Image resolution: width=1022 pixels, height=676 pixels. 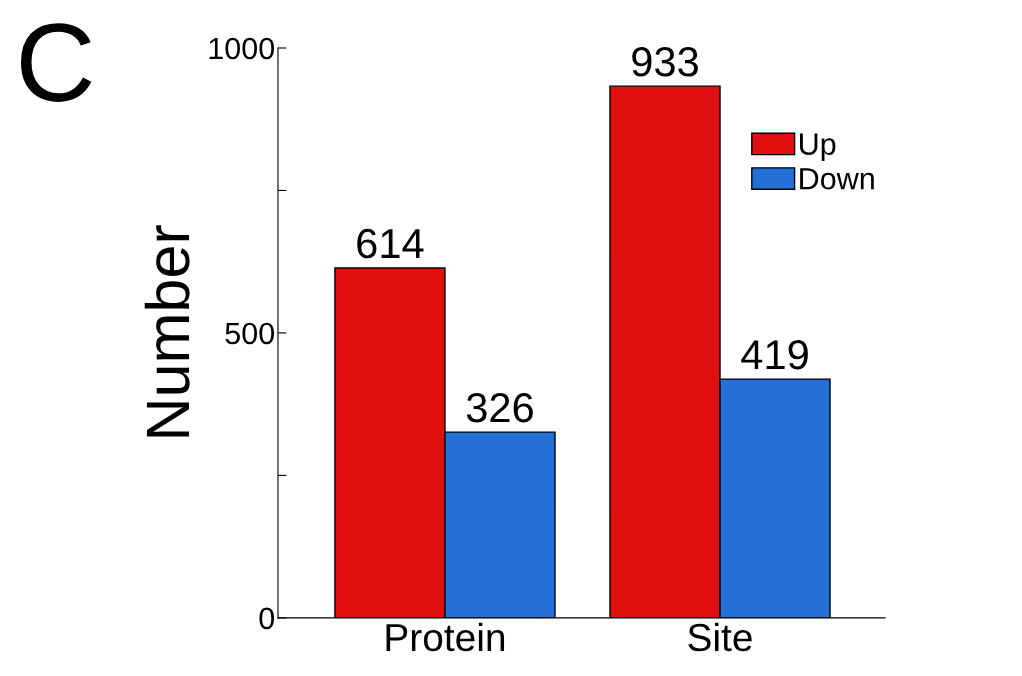 I want to click on data-label: 419, so click(x=774, y=354).